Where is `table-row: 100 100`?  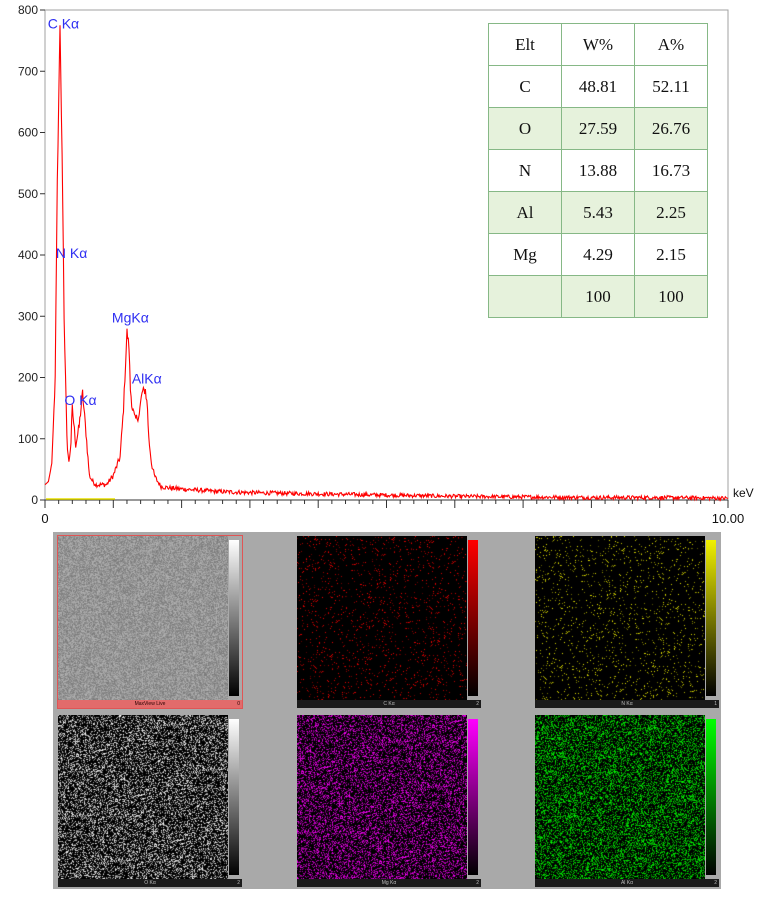 table-row: 100 100 is located at coordinates (598, 296).